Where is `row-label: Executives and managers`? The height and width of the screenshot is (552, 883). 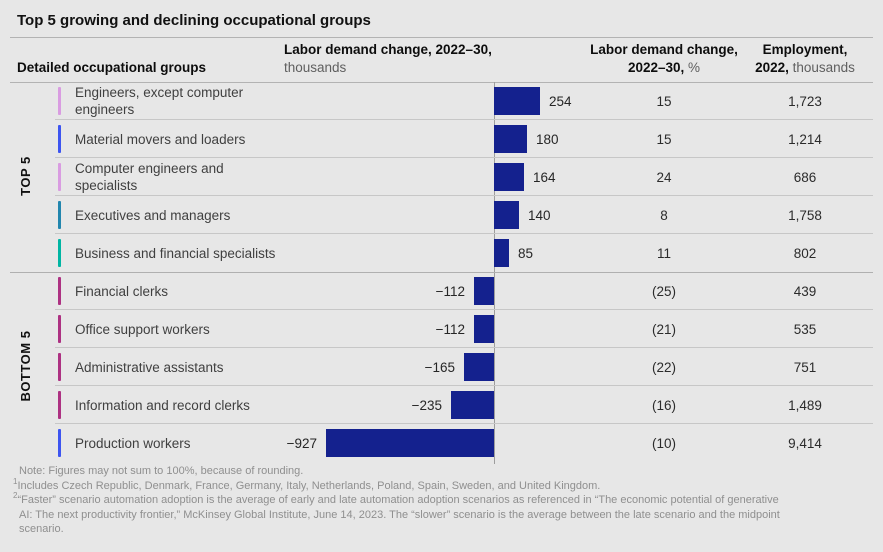
row-label: Executives and managers is located at coordinates (153, 215).